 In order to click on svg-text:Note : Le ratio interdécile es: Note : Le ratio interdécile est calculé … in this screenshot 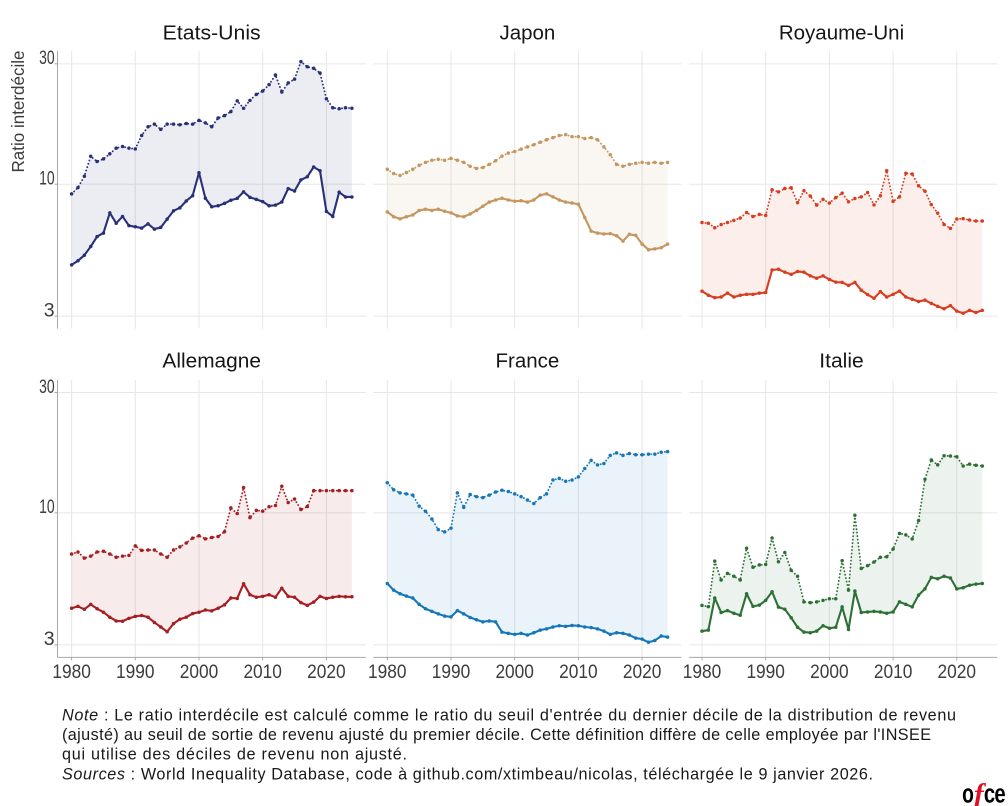, I will do `click(509, 716)`.